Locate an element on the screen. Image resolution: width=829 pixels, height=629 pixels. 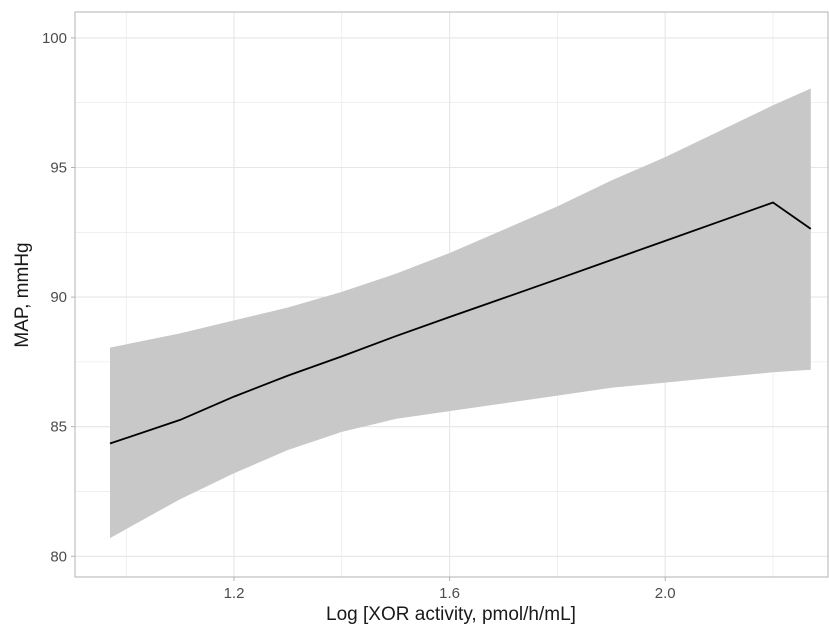
y-tick-label: 95 is located at coordinates (58, 168).